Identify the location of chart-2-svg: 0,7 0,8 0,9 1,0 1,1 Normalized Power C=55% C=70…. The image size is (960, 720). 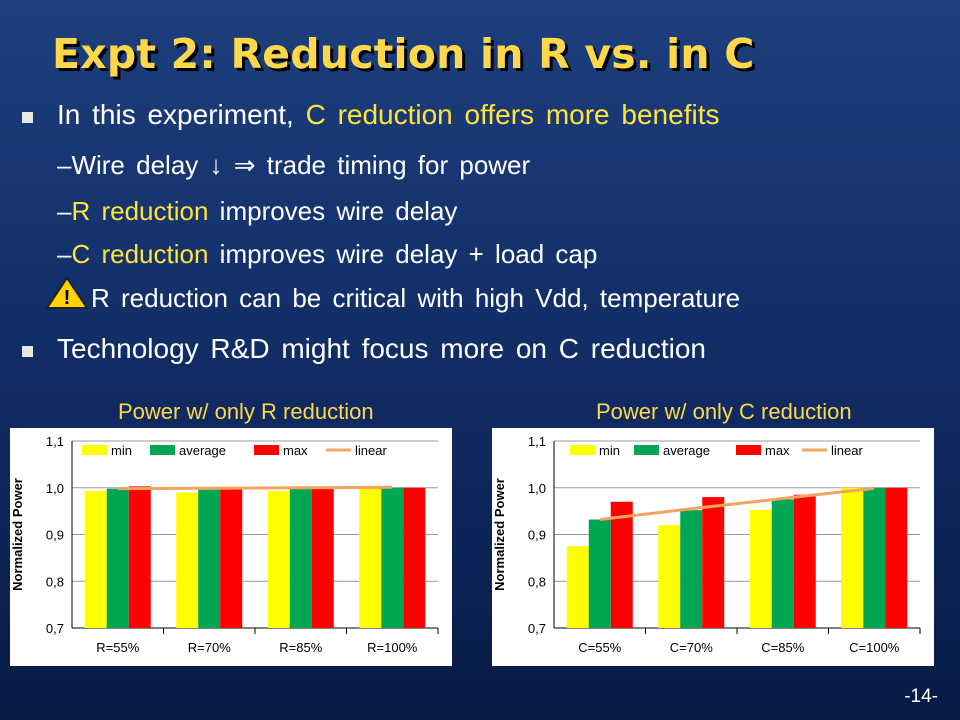
(706, 544).